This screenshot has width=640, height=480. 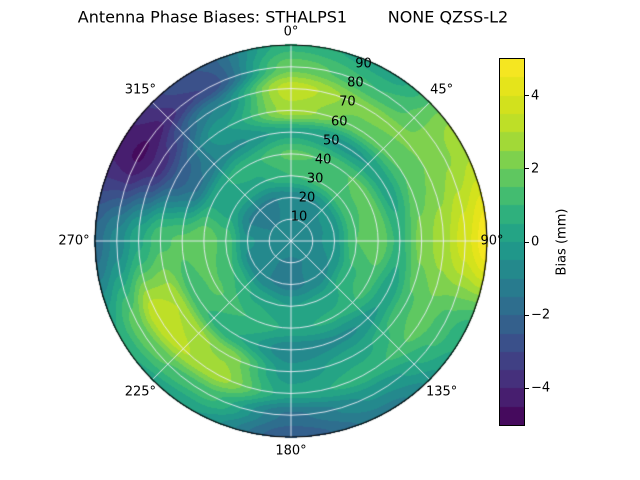 What do you see at coordinates (307, 198) in the screenshot?
I see `r-tick-label-20: 20` at bounding box center [307, 198].